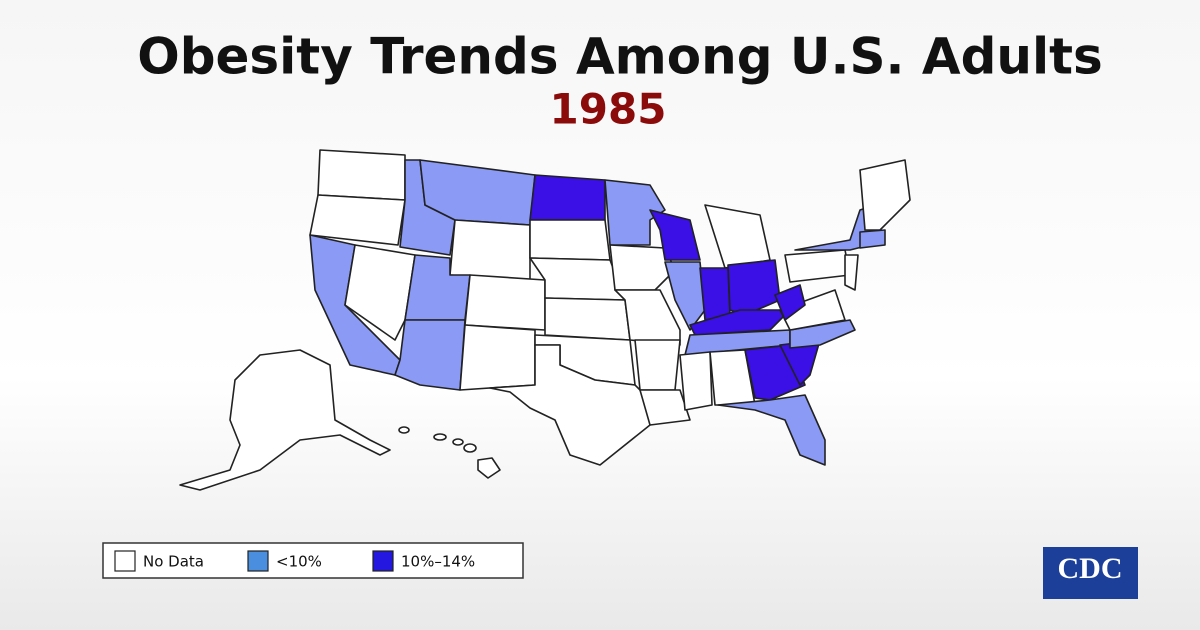 The image size is (1200, 630). What do you see at coordinates (173, 562) in the screenshot?
I see `legend-label: No Data` at bounding box center [173, 562].